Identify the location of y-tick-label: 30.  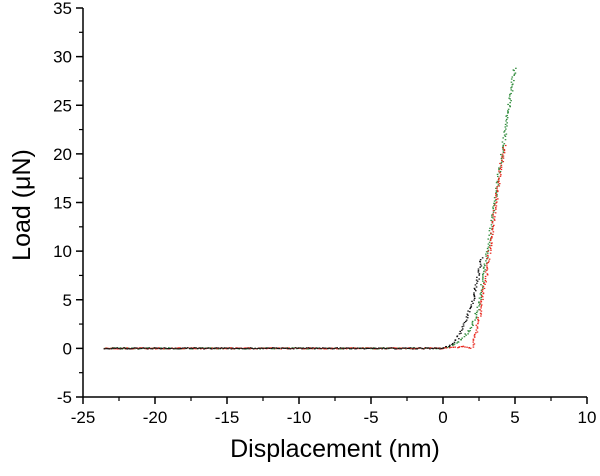
(62, 57).